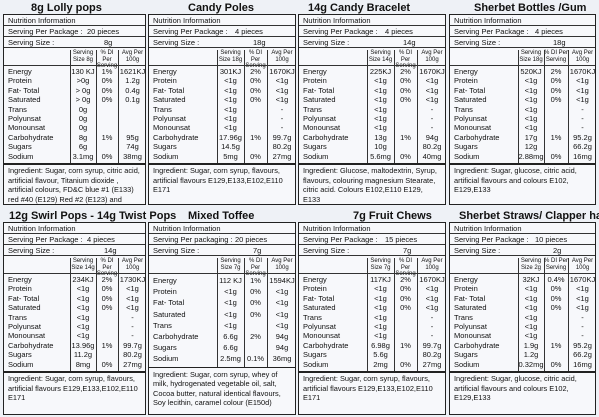 This screenshot has width=599, height=417. What do you see at coordinates (230, 156) in the screenshot?
I see `nutrient-value: 5mg` at bounding box center [230, 156].